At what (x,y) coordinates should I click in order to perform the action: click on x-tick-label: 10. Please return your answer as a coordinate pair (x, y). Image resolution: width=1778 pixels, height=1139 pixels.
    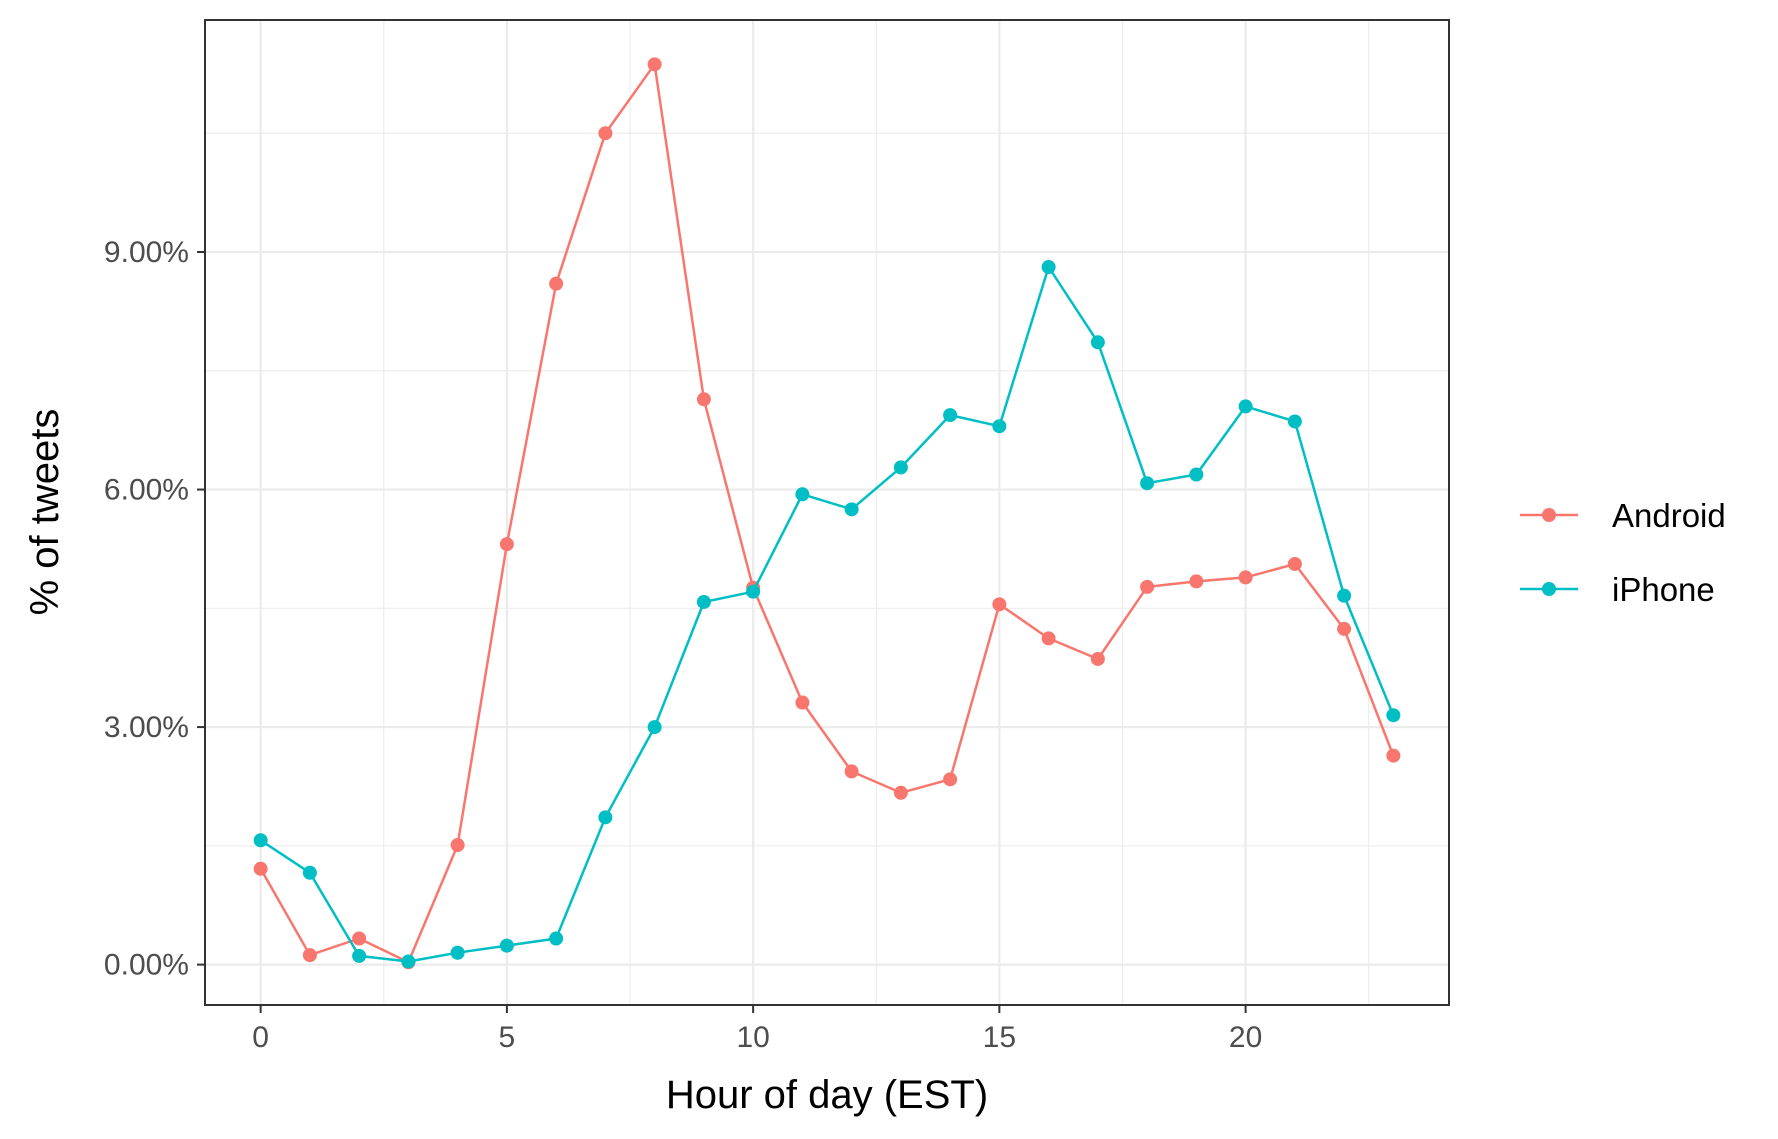
    Looking at the image, I should click on (752, 1037).